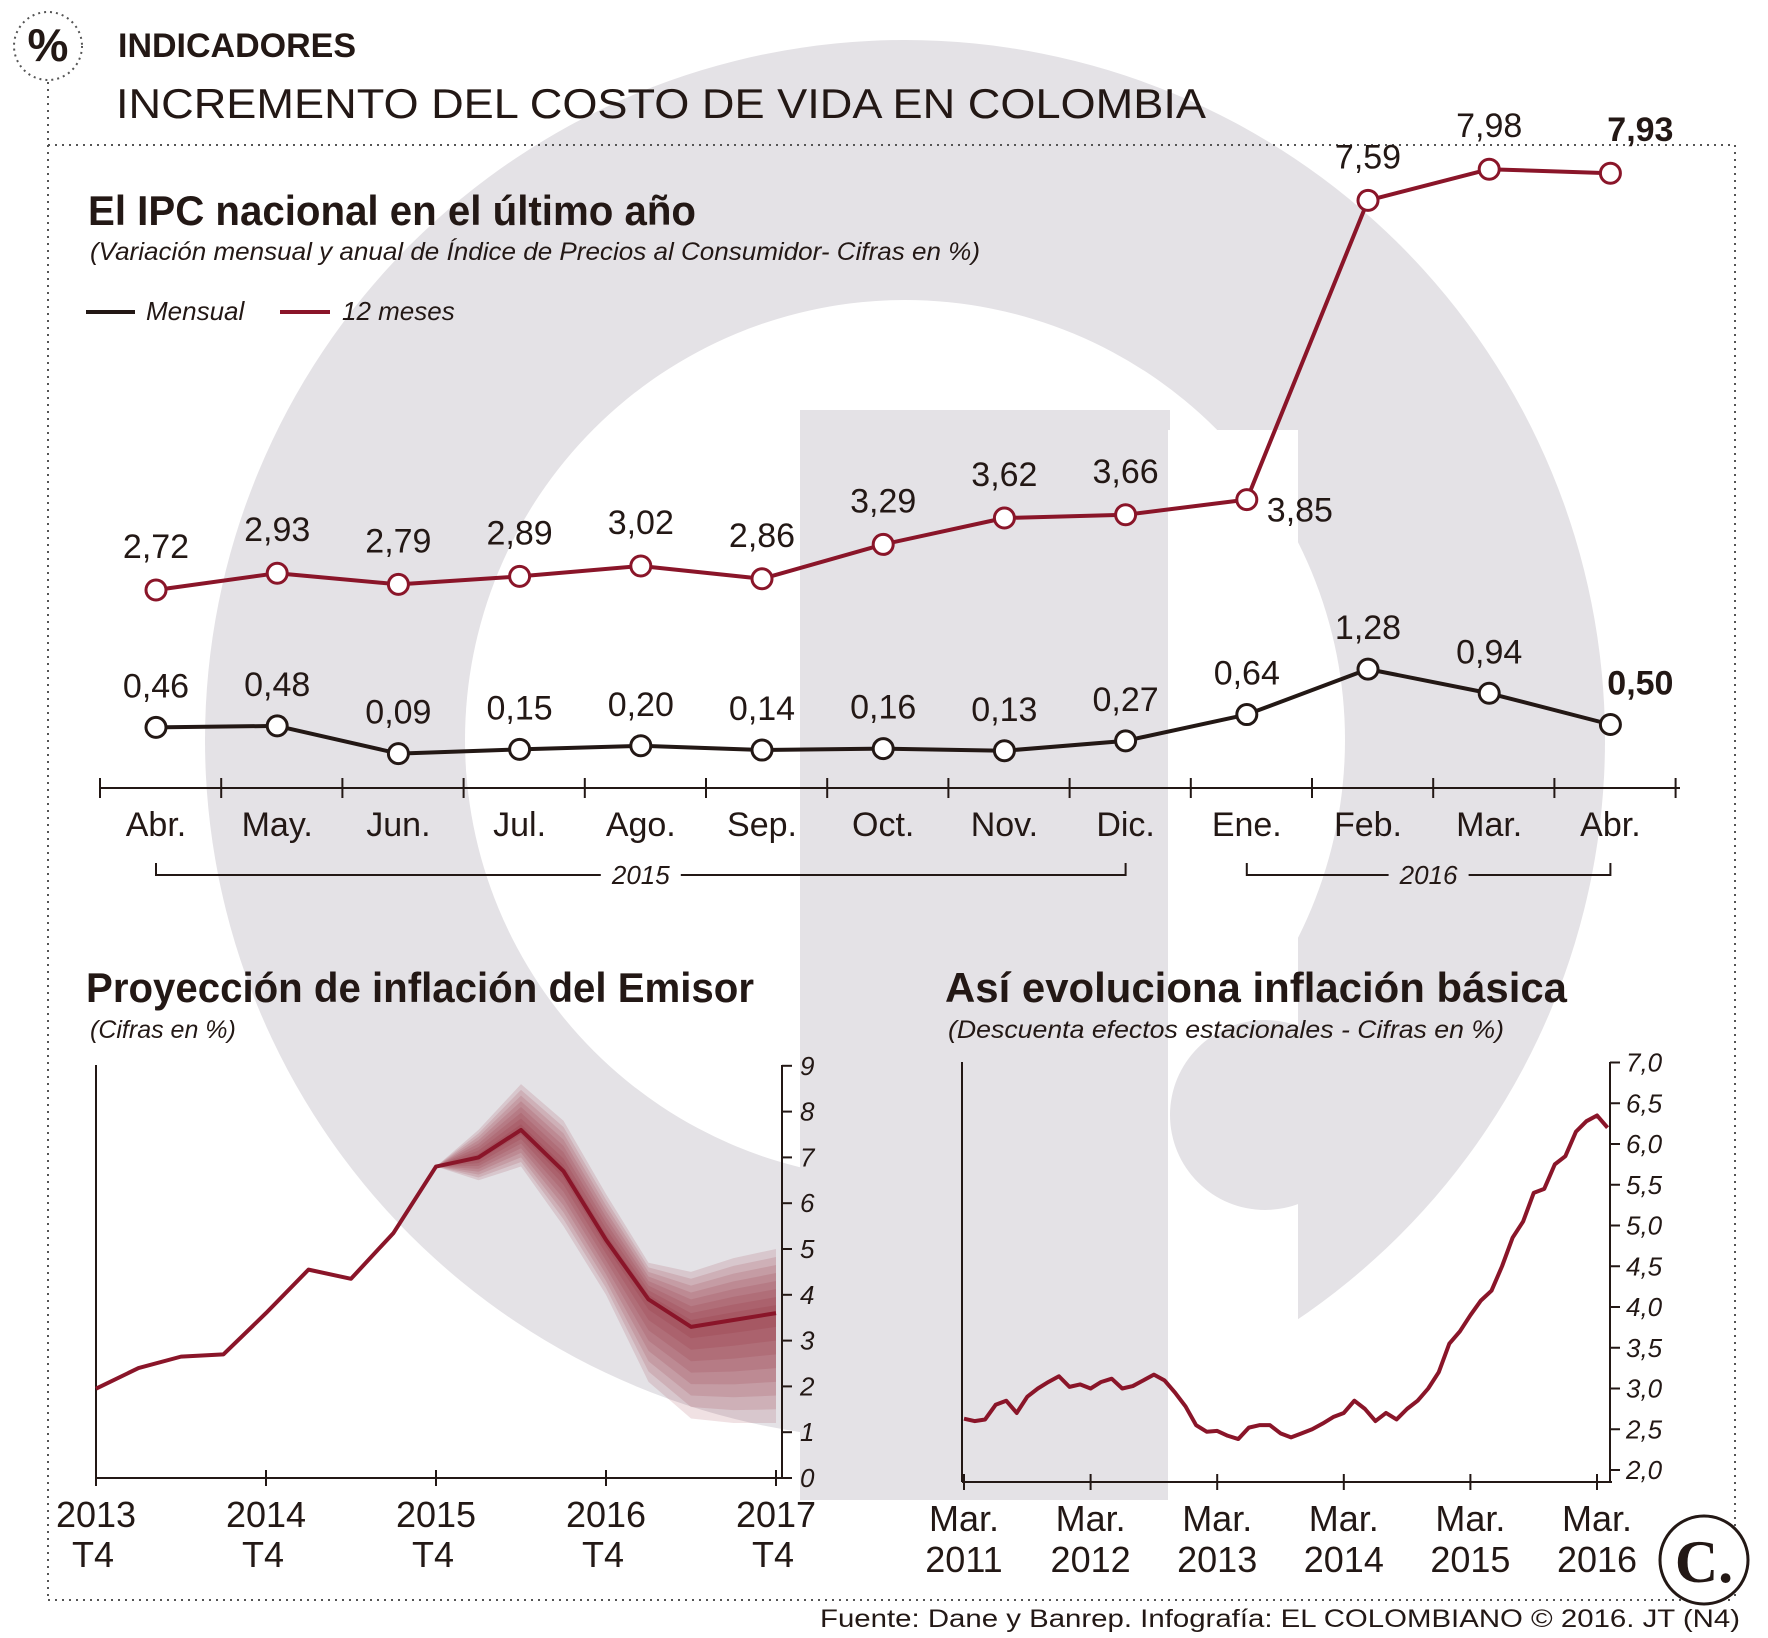  Describe the element at coordinates (436, 1514) in the screenshot. I see `projection-x-year: 2015` at that location.